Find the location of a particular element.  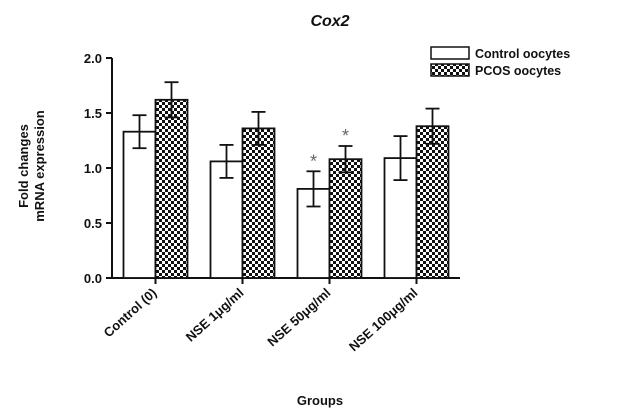

legend: Control oocytes PCOS oocytes is located at coordinates (500, 62).